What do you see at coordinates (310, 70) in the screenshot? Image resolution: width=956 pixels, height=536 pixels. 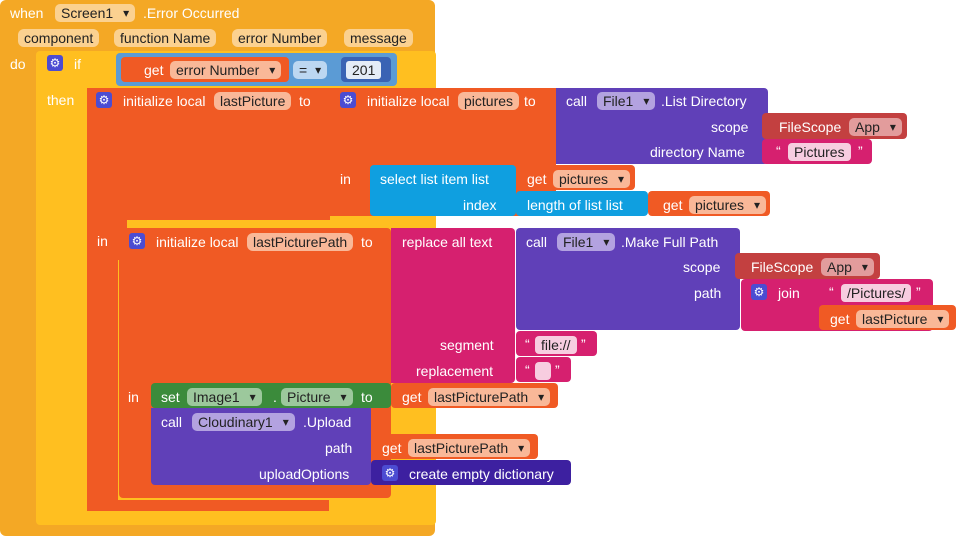 I see `compare-operator-dropdown: =` at bounding box center [310, 70].